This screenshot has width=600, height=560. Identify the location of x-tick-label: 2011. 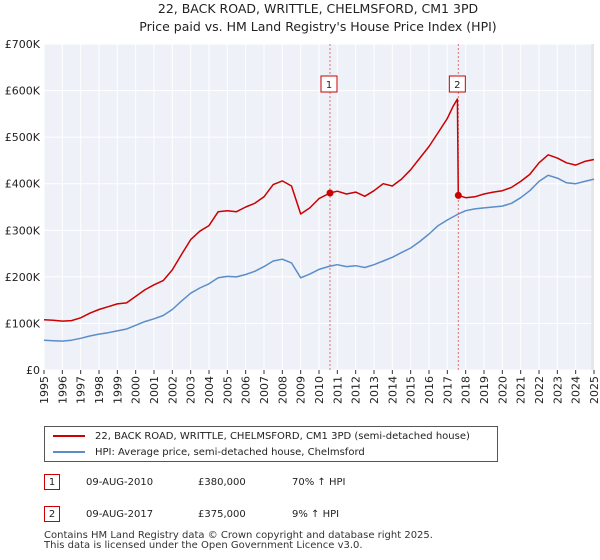
(337, 390).